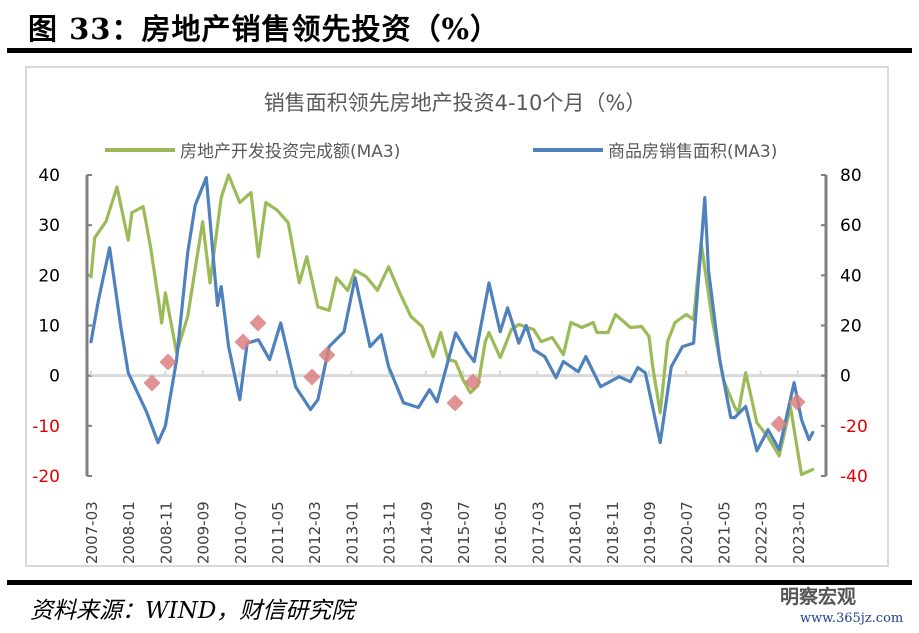 This screenshot has height=633, width=919. Describe the element at coordinates (49, 176) in the screenshot. I see `left-tick-label: 40` at that location.